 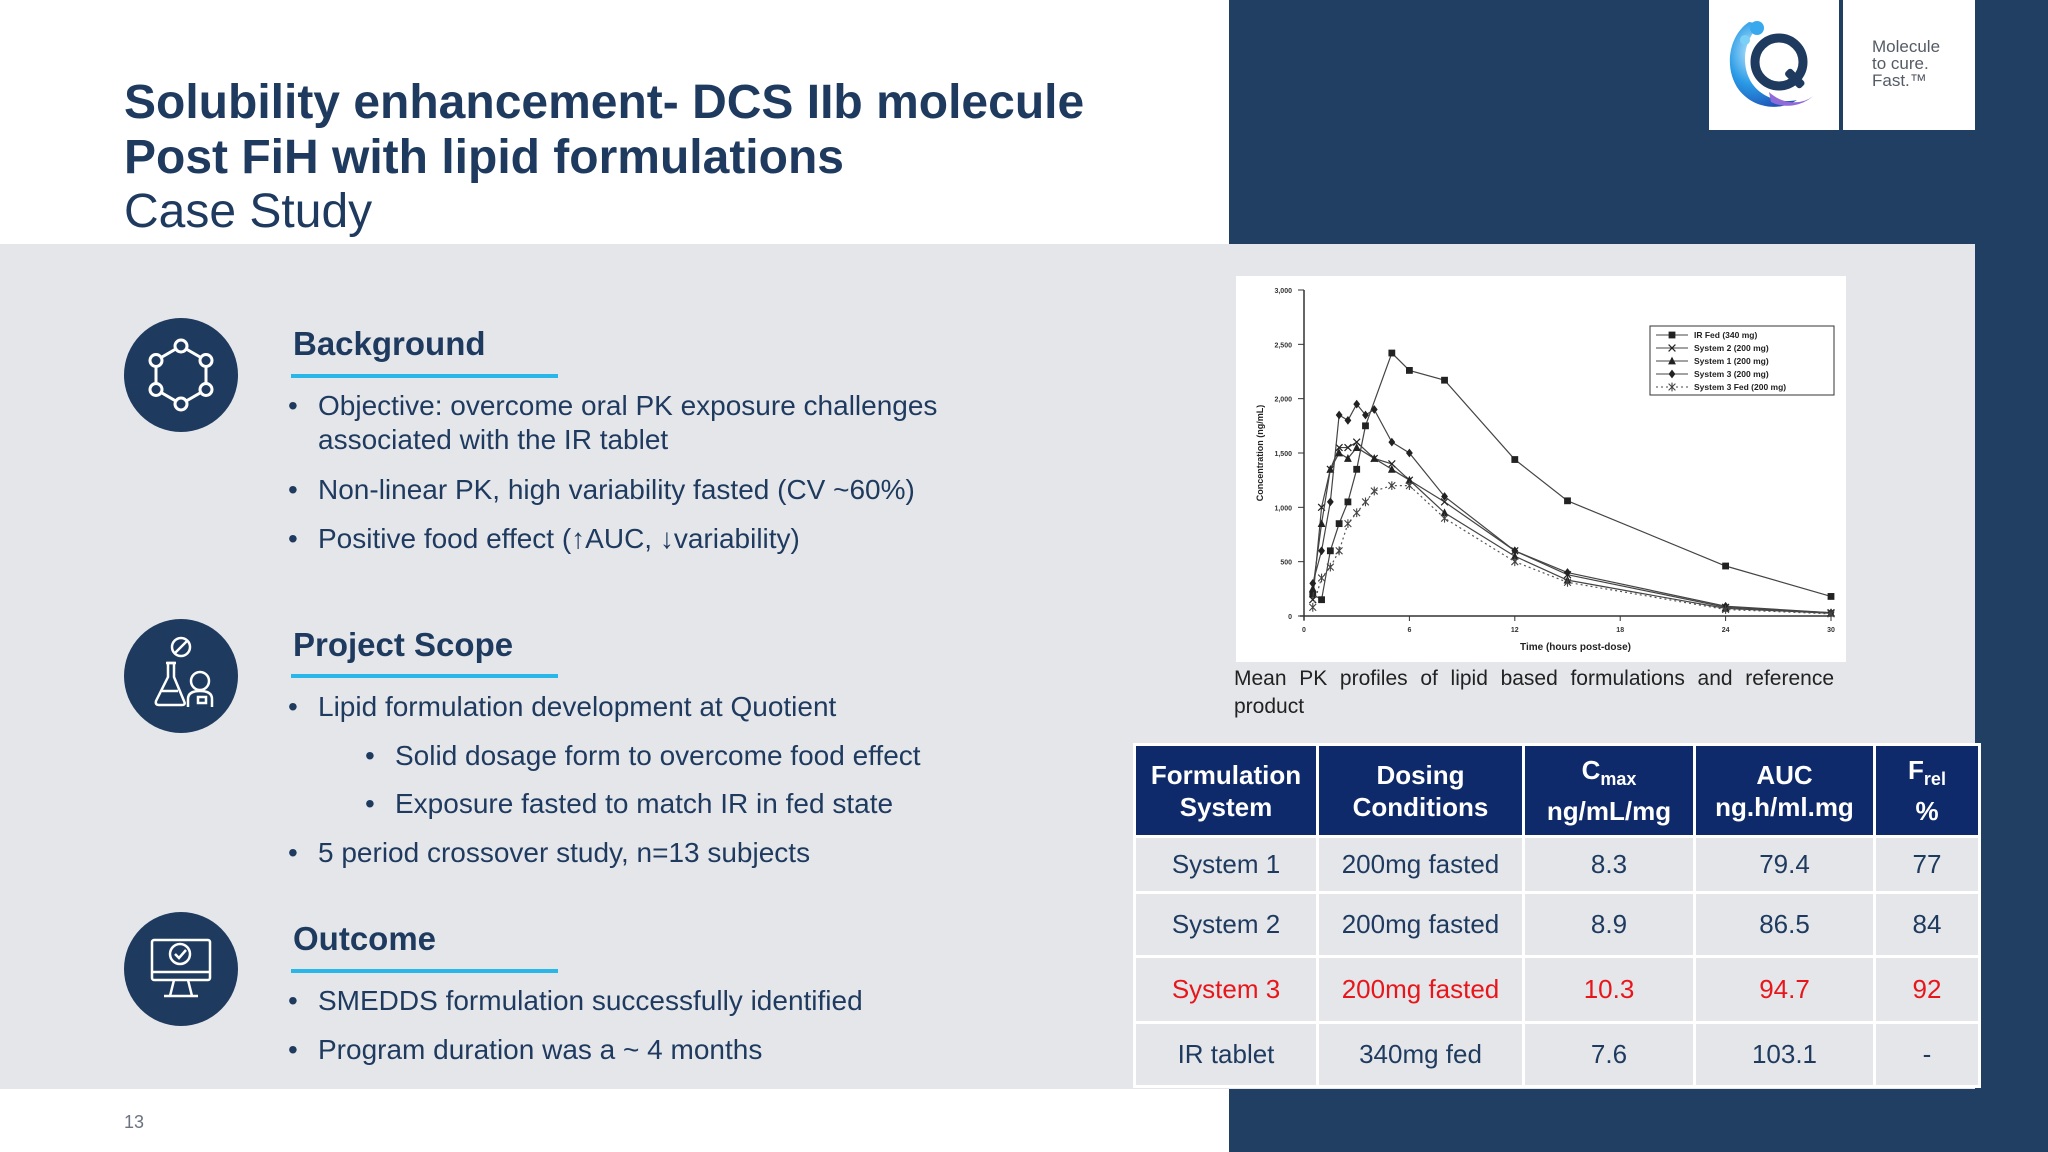 I want to click on table-row: System 2 200mg fasted 8.9 86.5 84, so click(x=1557, y=924).